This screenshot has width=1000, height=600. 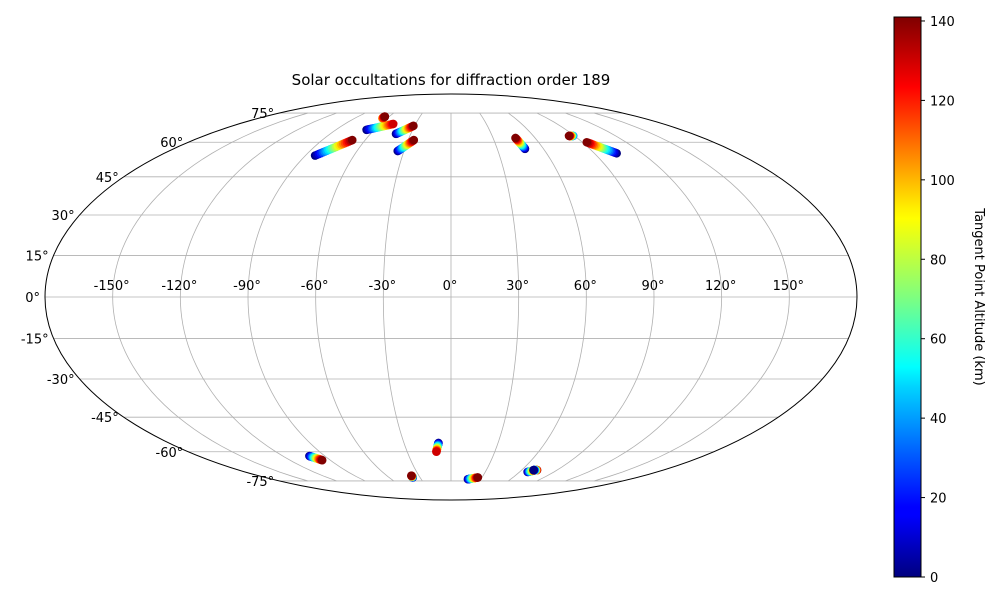 What do you see at coordinates (978, 296) in the screenshot?
I see `colorbar-label: Tangent Point Altitude (km)` at bounding box center [978, 296].